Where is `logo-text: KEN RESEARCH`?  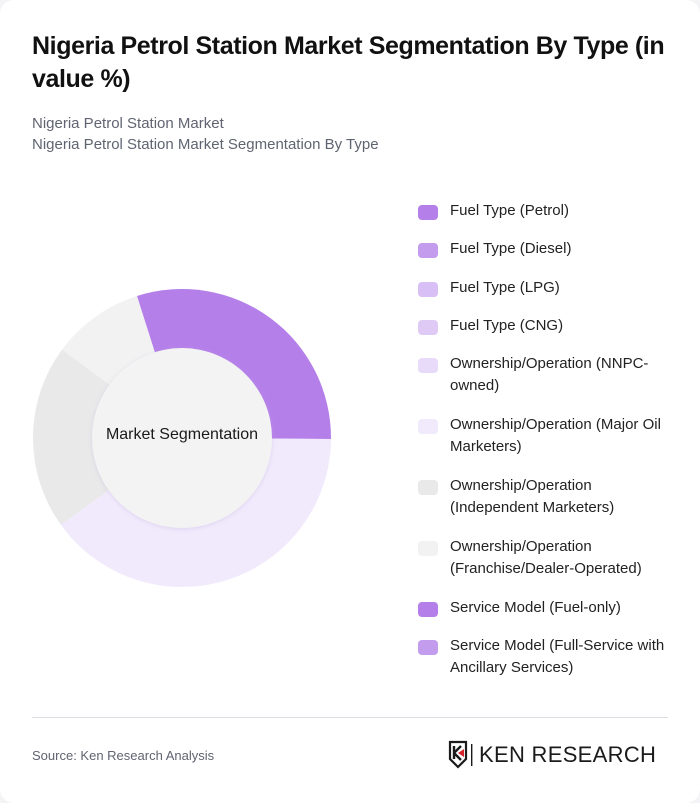 logo-text: KEN RESEARCH is located at coordinates (568, 754).